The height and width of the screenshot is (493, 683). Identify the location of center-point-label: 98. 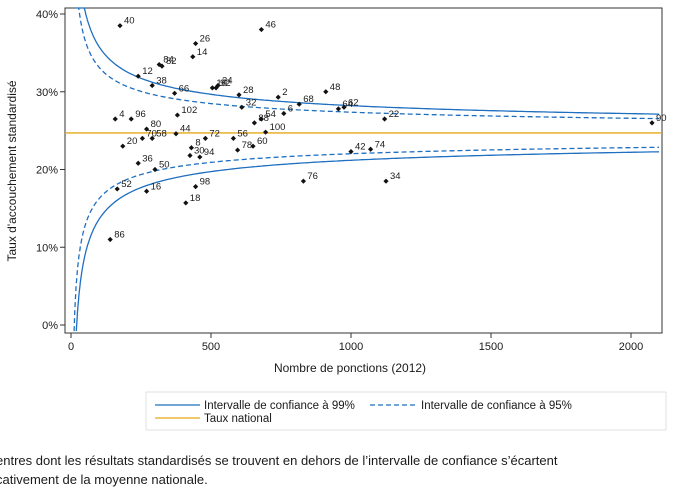
(205, 182).